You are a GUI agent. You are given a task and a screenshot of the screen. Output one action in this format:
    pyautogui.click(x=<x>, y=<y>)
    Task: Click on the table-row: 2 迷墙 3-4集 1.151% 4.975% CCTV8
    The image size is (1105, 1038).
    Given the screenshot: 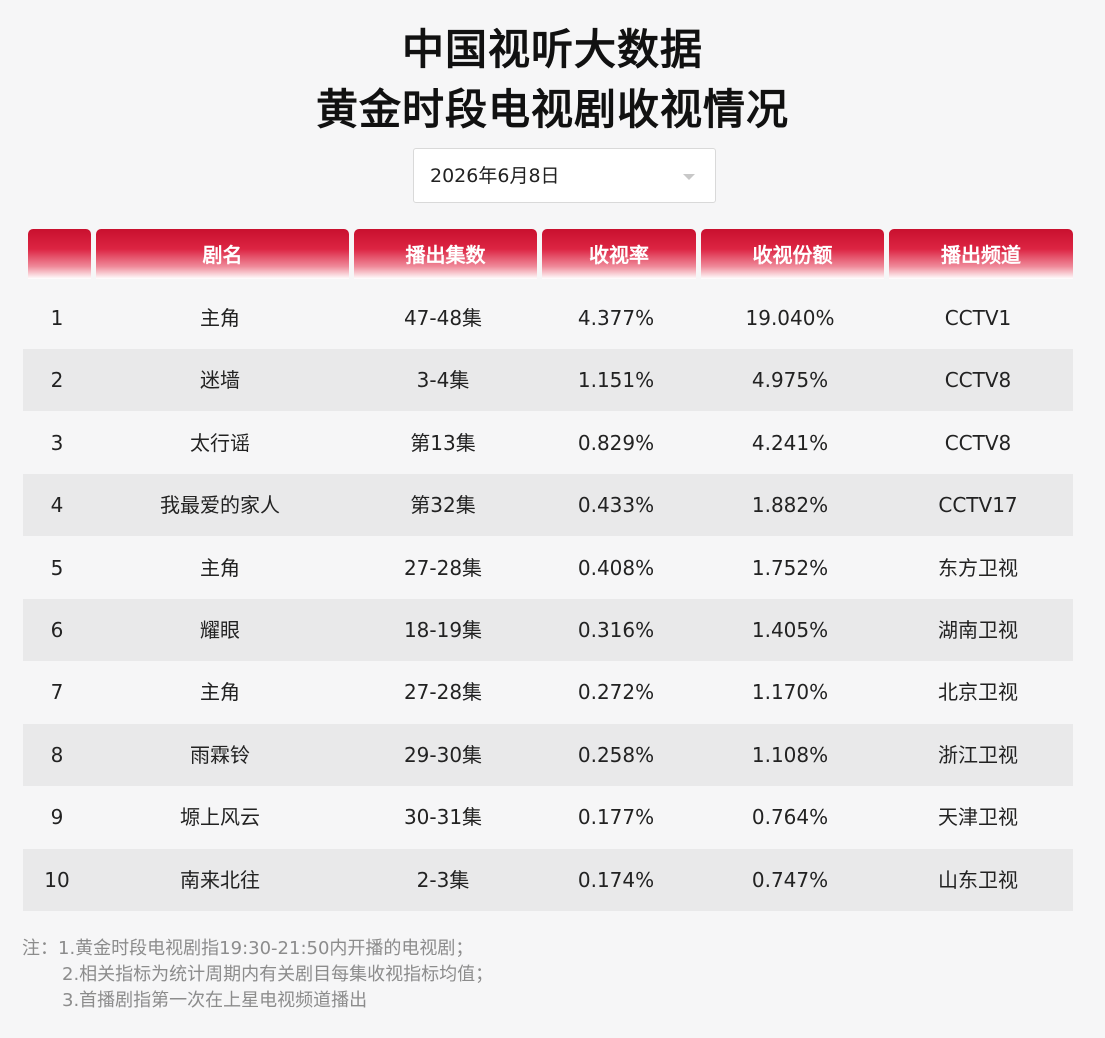 What is the action you would take?
    pyautogui.click(x=548, y=380)
    